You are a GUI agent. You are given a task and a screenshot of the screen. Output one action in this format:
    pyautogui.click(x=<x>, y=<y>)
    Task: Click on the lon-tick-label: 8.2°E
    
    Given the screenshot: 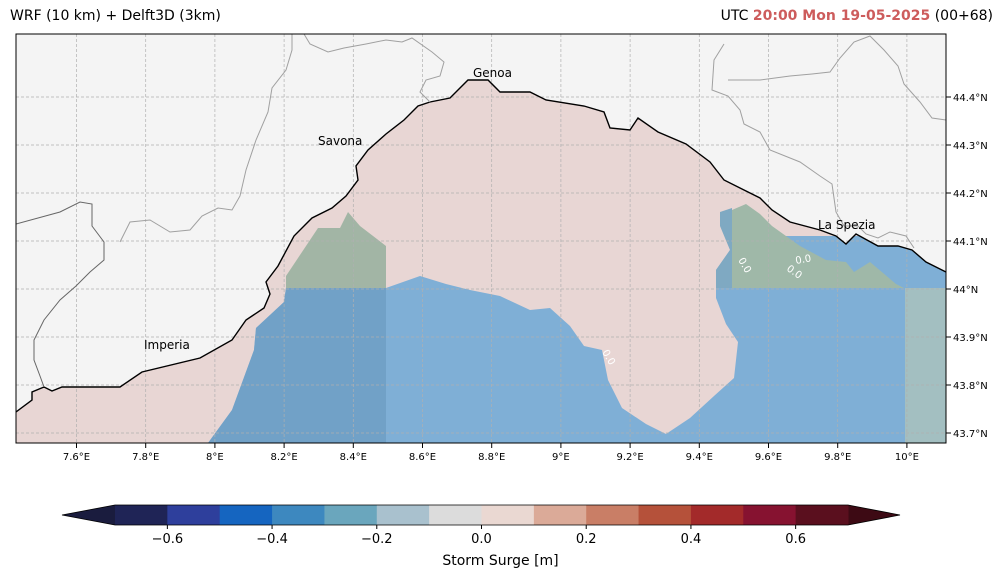 What is the action you would take?
    pyautogui.click(x=283, y=457)
    